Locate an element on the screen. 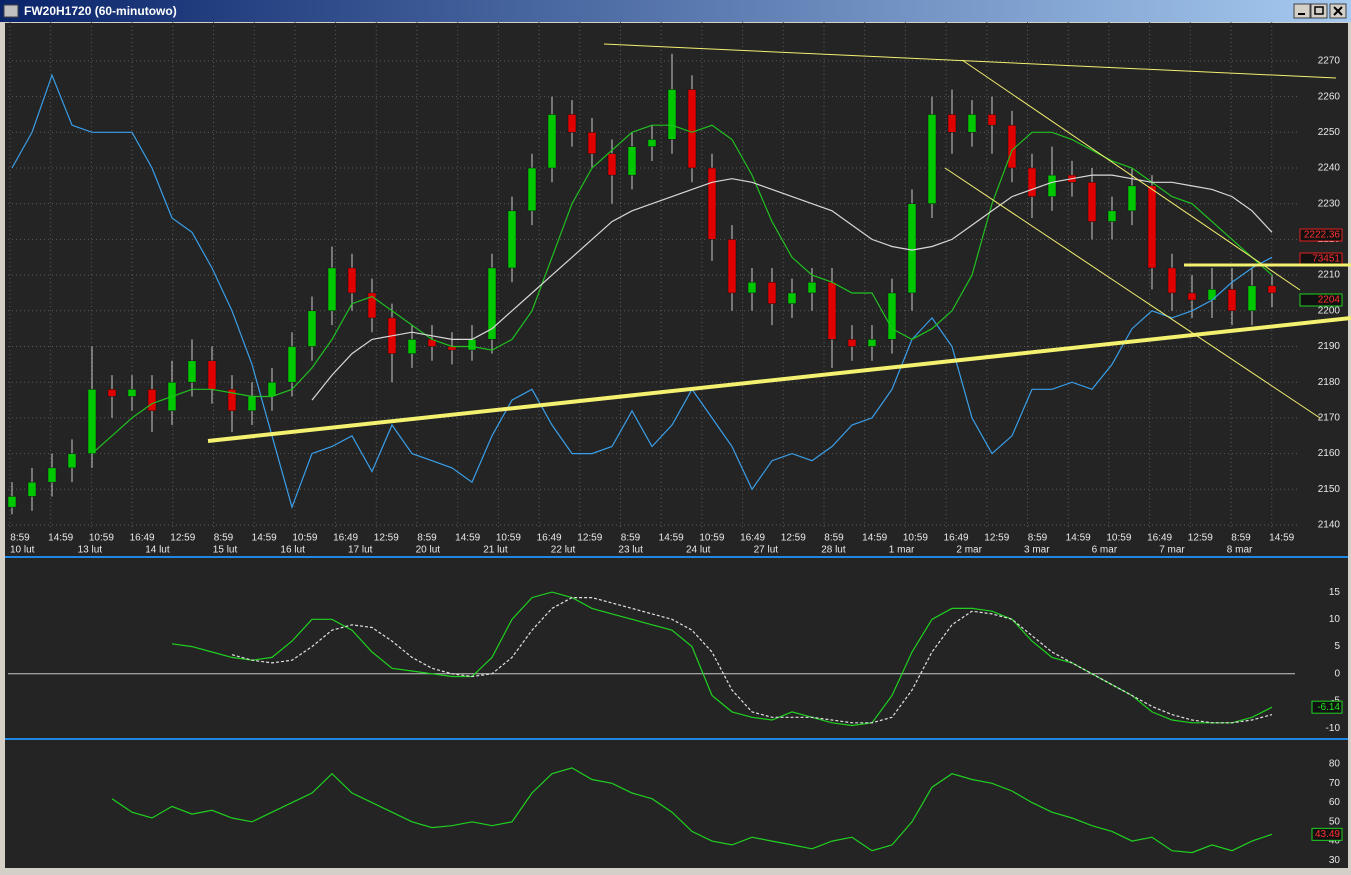 This screenshot has width=1351, height=875. date-label: 3 mar is located at coordinates (1037, 550).